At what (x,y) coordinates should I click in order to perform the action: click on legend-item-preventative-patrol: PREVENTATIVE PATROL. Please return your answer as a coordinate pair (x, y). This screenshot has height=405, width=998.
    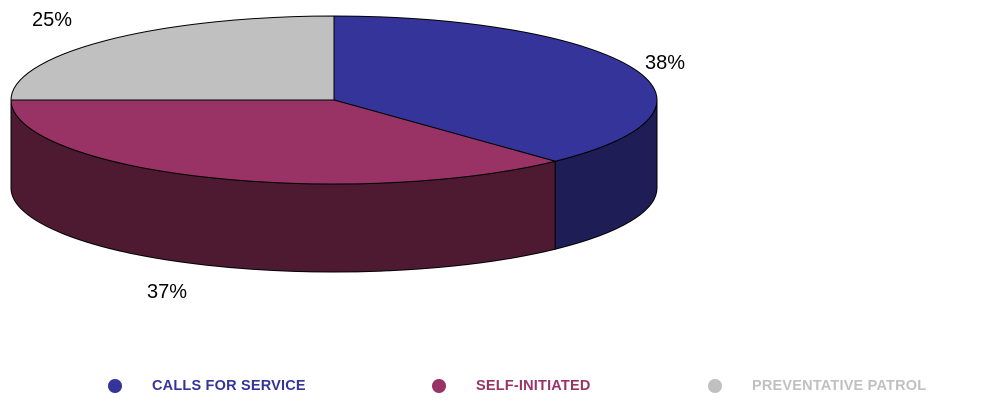
    Looking at the image, I should click on (817, 386).